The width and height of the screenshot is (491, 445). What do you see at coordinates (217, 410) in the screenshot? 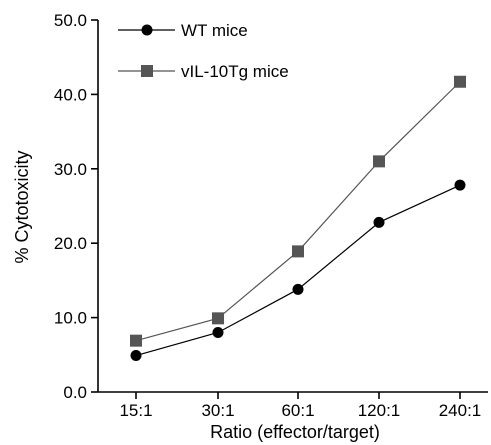
I see `x-tick-label: 30:1` at bounding box center [217, 410].